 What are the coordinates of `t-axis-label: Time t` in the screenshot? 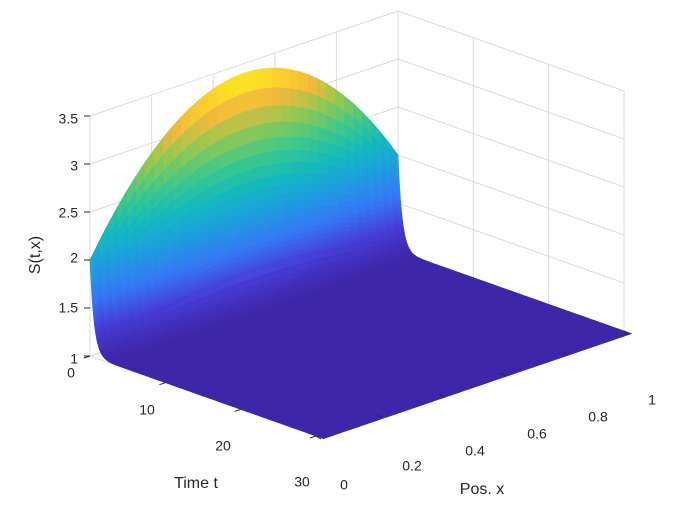 It's located at (196, 483).